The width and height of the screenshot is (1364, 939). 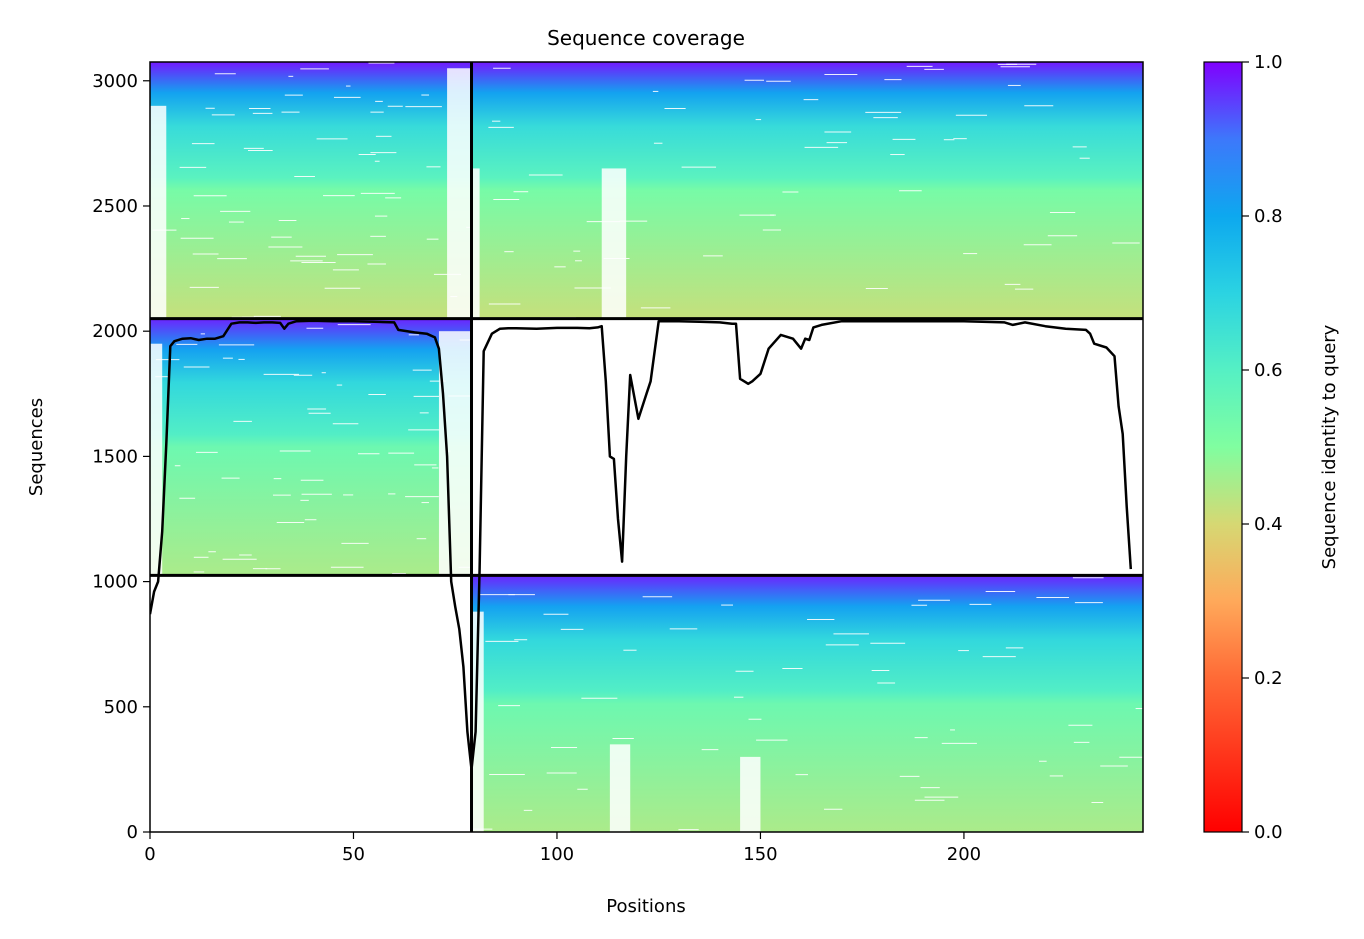 What do you see at coordinates (115, 456) in the screenshot?
I see `y-tick-label: 1500` at bounding box center [115, 456].